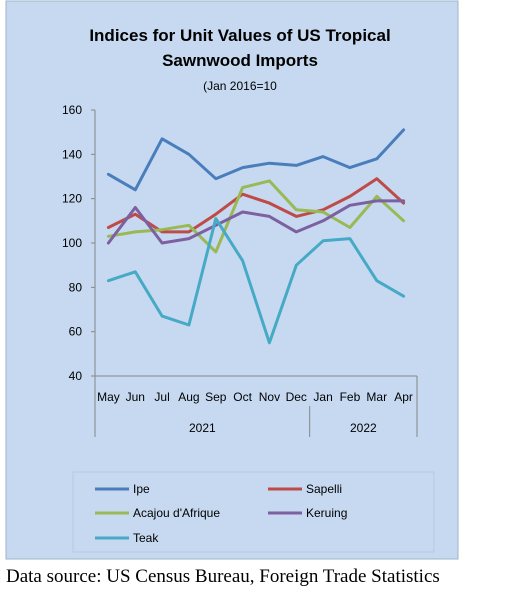 Image resolution: width=510 pixels, height=593 pixels. What do you see at coordinates (76, 376) in the screenshot?
I see `y-tick-label: 40` at bounding box center [76, 376].